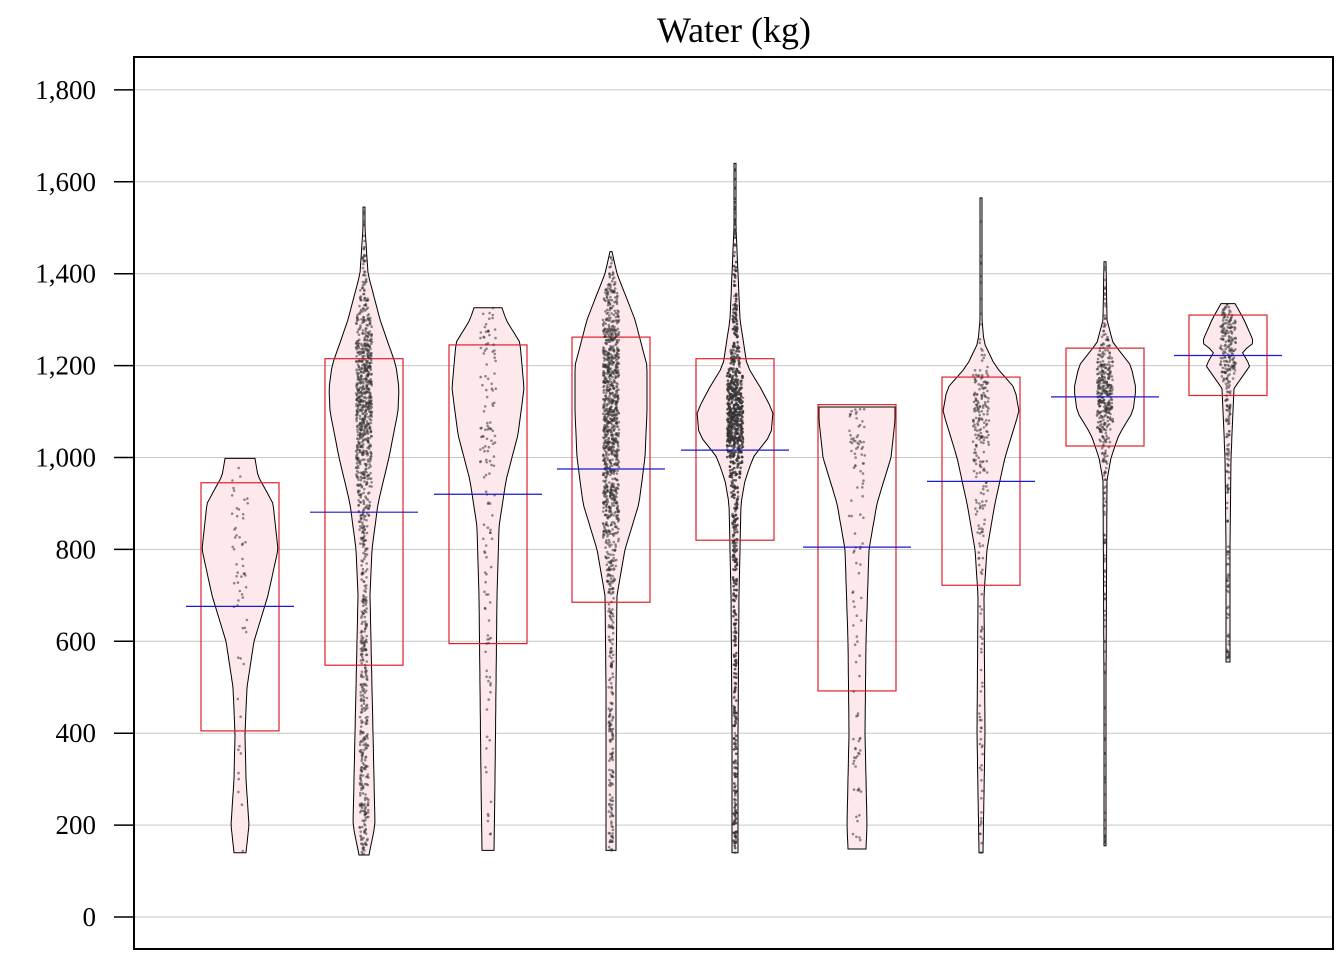 This screenshot has width=1344, height=960. What do you see at coordinates (65, 366) in the screenshot?
I see `y-tick-label: 1,200` at bounding box center [65, 366].